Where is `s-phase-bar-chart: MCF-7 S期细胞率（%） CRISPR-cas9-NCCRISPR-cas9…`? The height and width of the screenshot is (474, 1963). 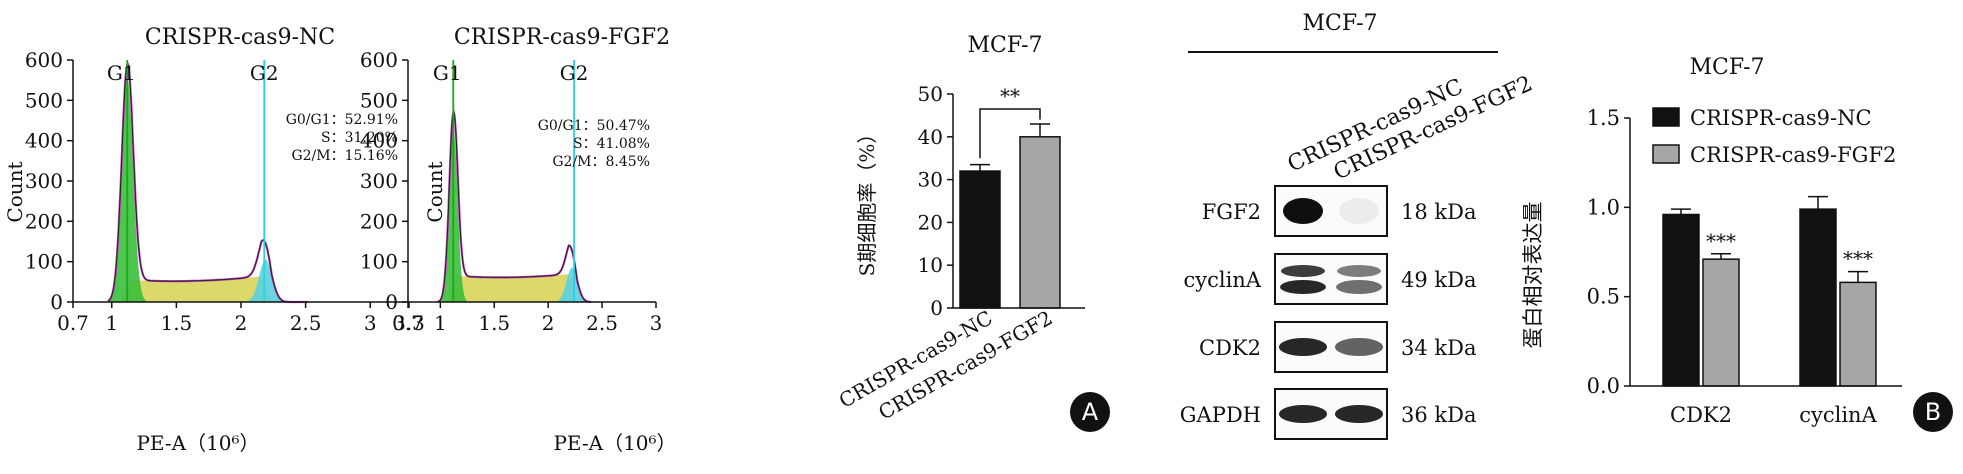 s-phase-bar-chart: MCF-7 S期细胞率（%） CRISPR-cas9-NCCRISPR-cas9… is located at coordinates (960, 229).